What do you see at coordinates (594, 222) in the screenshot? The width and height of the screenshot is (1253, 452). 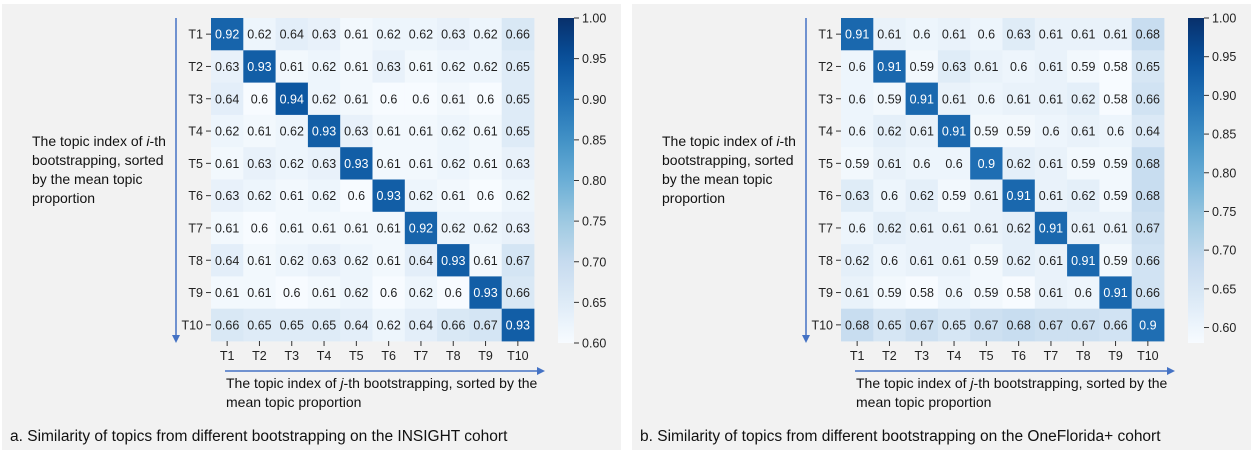 I see `colorbar-tick-label: 0.75` at bounding box center [594, 222].